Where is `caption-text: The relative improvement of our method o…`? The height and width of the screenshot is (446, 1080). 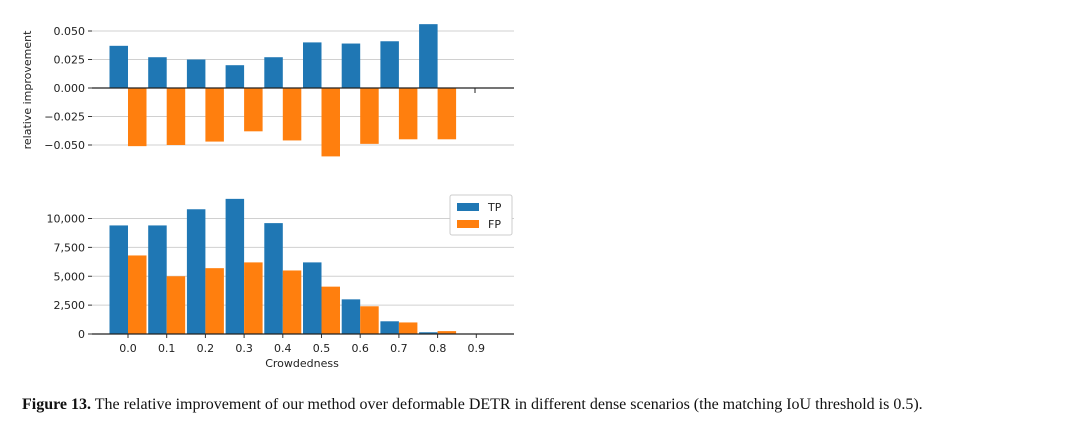 caption-text: The relative improvement of our method o… is located at coordinates (507, 404).